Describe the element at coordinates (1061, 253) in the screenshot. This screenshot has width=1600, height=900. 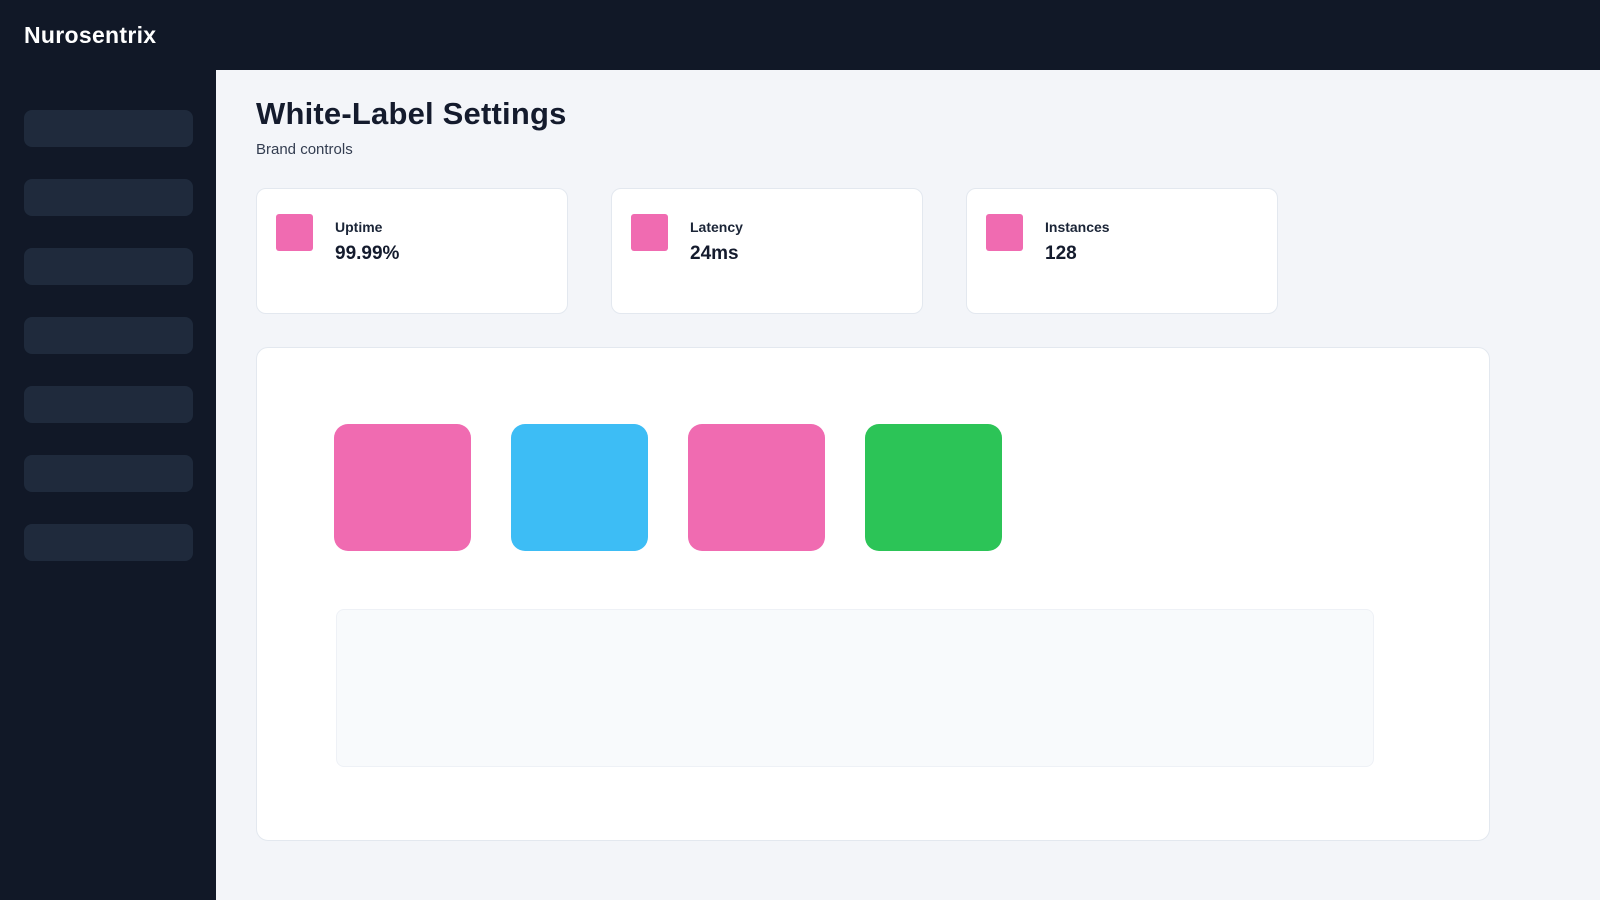
I see `stat-value: 128` at that location.